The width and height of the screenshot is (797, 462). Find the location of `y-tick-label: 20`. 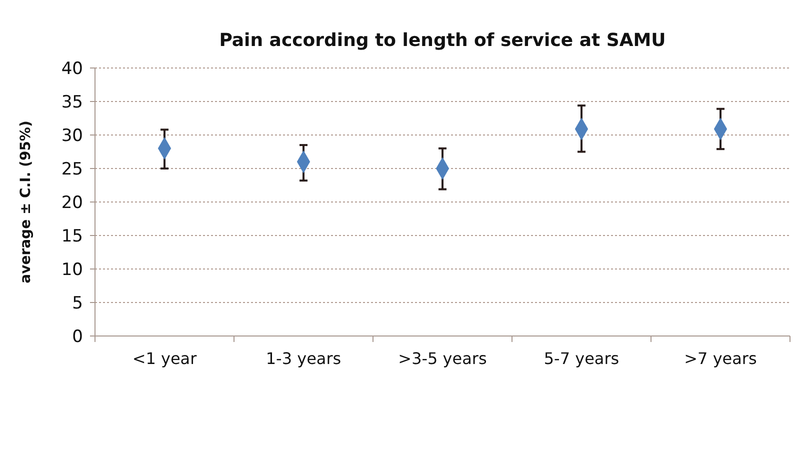

y-tick-label: 20 is located at coordinates (72, 202).